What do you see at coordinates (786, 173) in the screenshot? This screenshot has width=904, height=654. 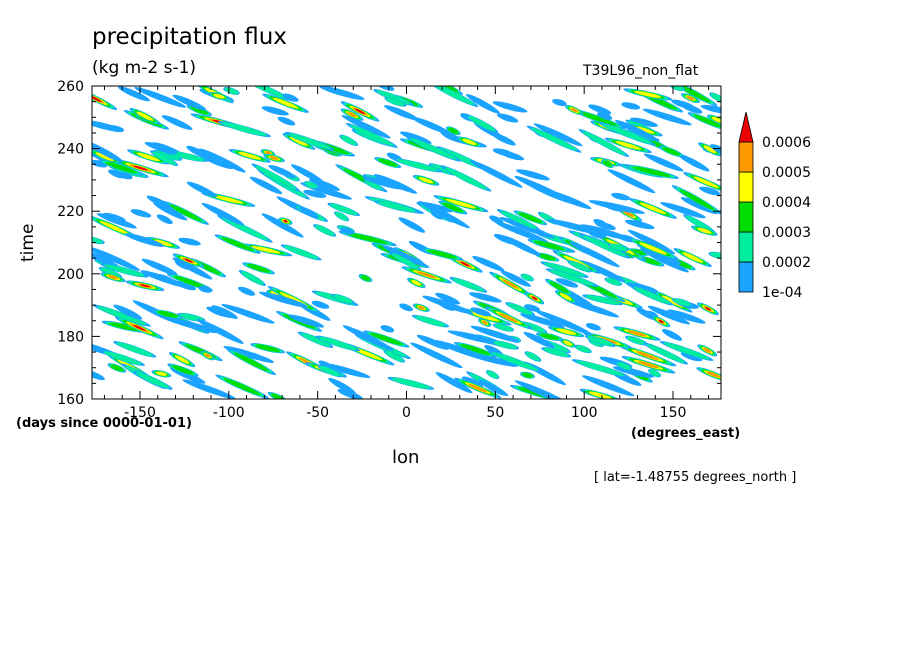 I see `colorbar-label: 0.0005` at bounding box center [786, 173].